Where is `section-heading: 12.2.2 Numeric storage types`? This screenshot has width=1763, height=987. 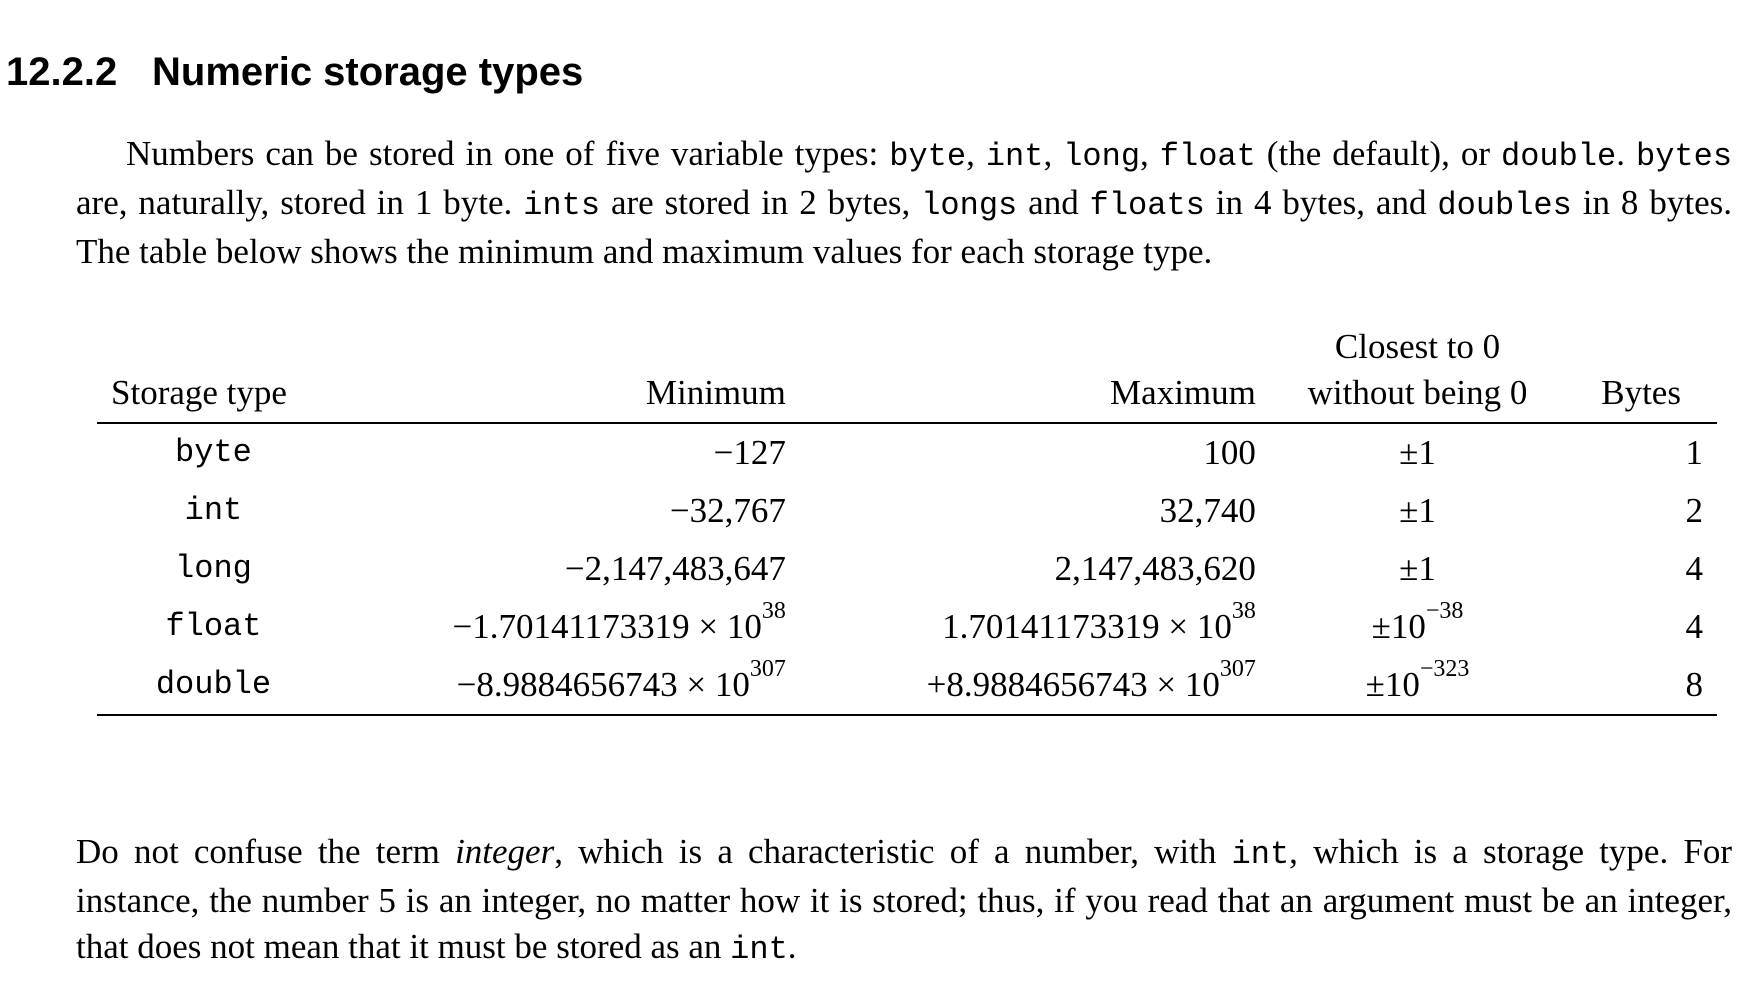 section-heading: 12.2.2 Numeric storage types is located at coordinates (294, 72).